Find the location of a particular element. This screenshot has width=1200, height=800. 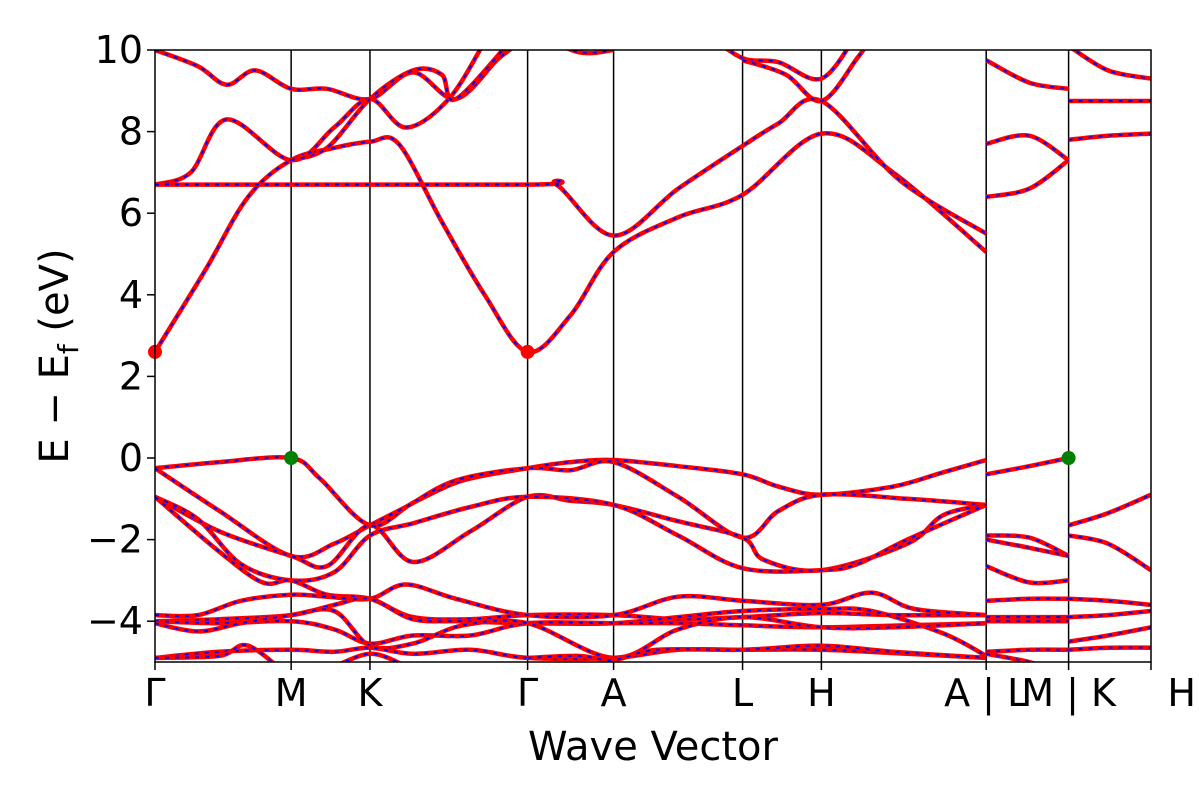

y-axis-label: E − Ef (eV) is located at coordinates (58, 355).